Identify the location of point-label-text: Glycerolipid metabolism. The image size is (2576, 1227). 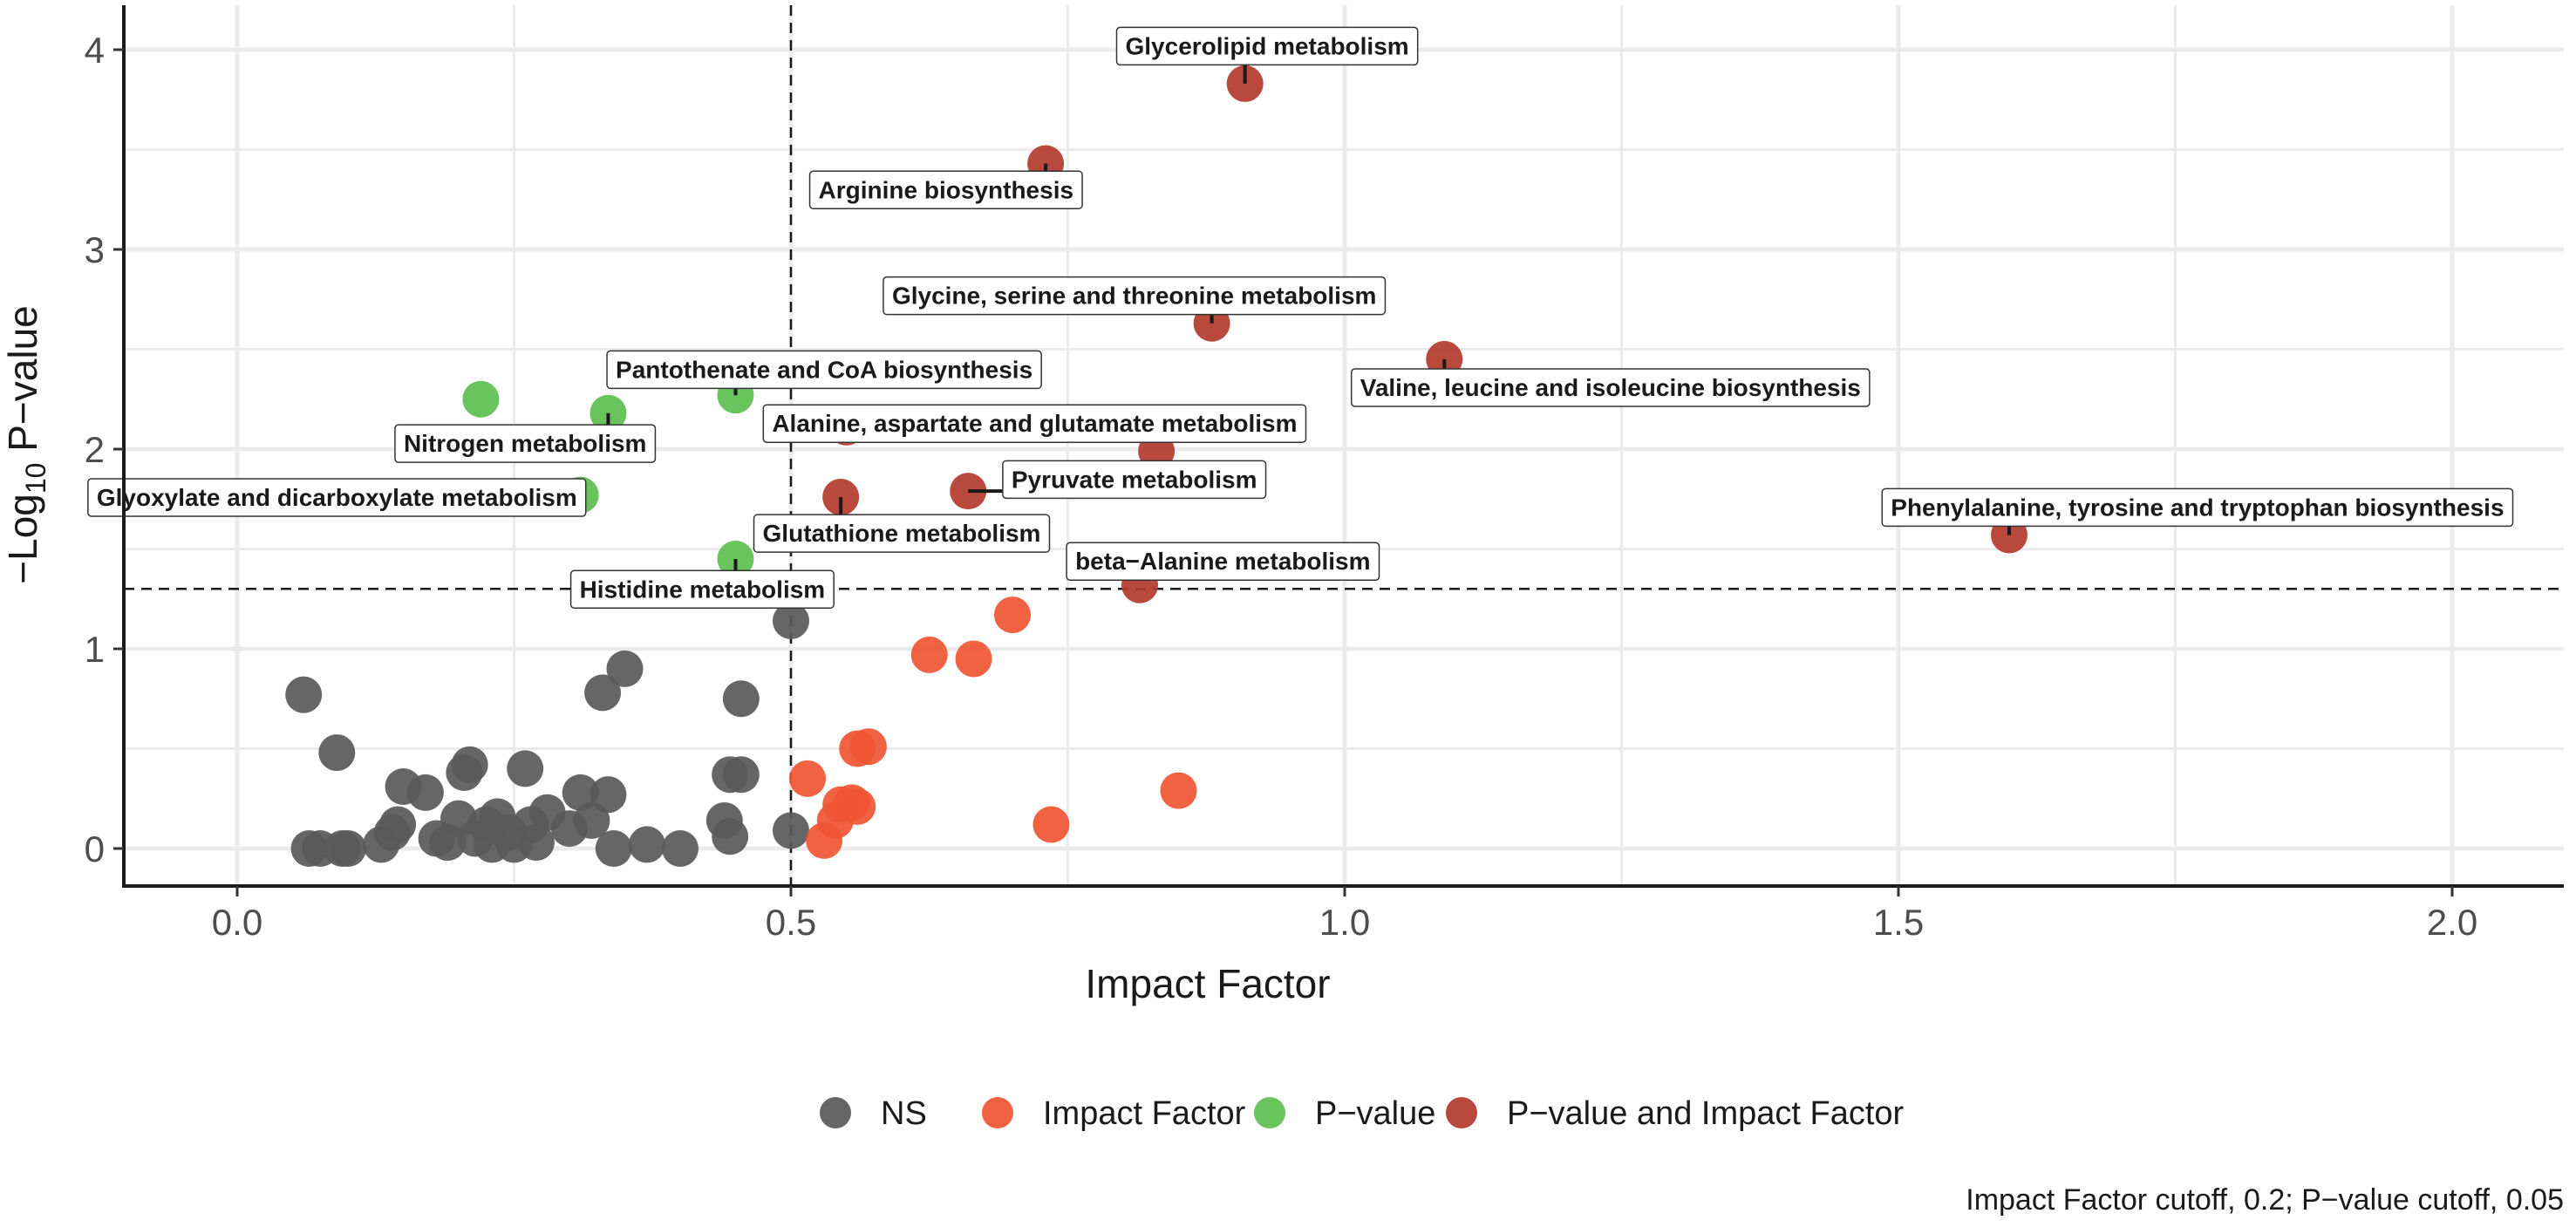
(1266, 45).